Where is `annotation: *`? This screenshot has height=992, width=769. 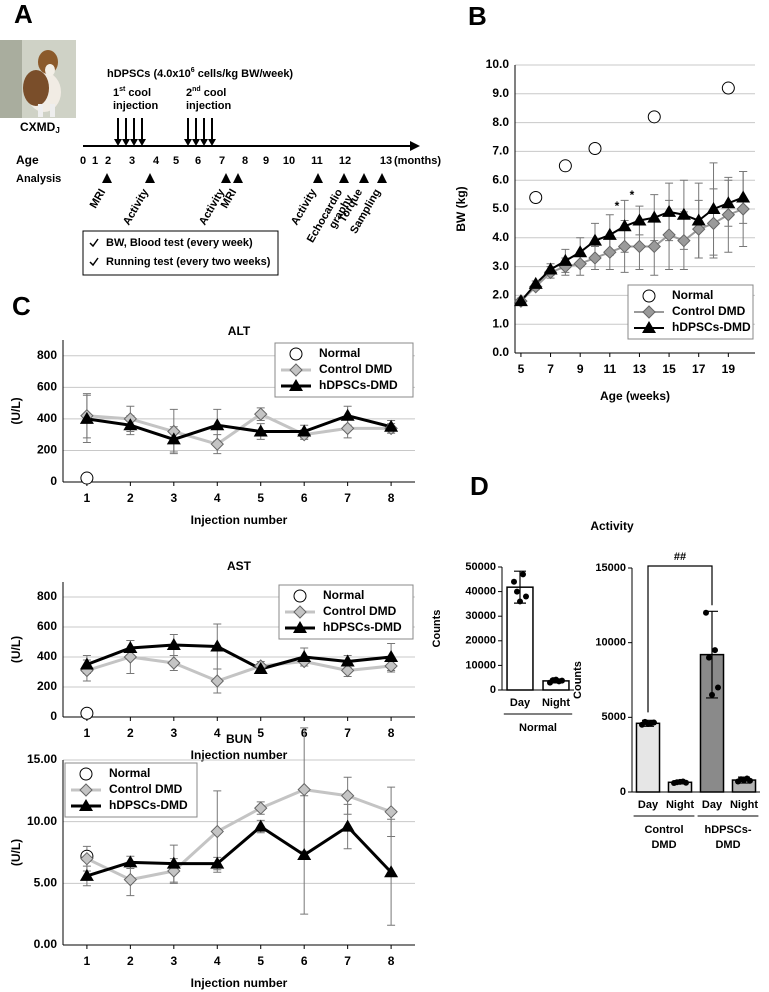
annotation: * is located at coordinates (632, 195).